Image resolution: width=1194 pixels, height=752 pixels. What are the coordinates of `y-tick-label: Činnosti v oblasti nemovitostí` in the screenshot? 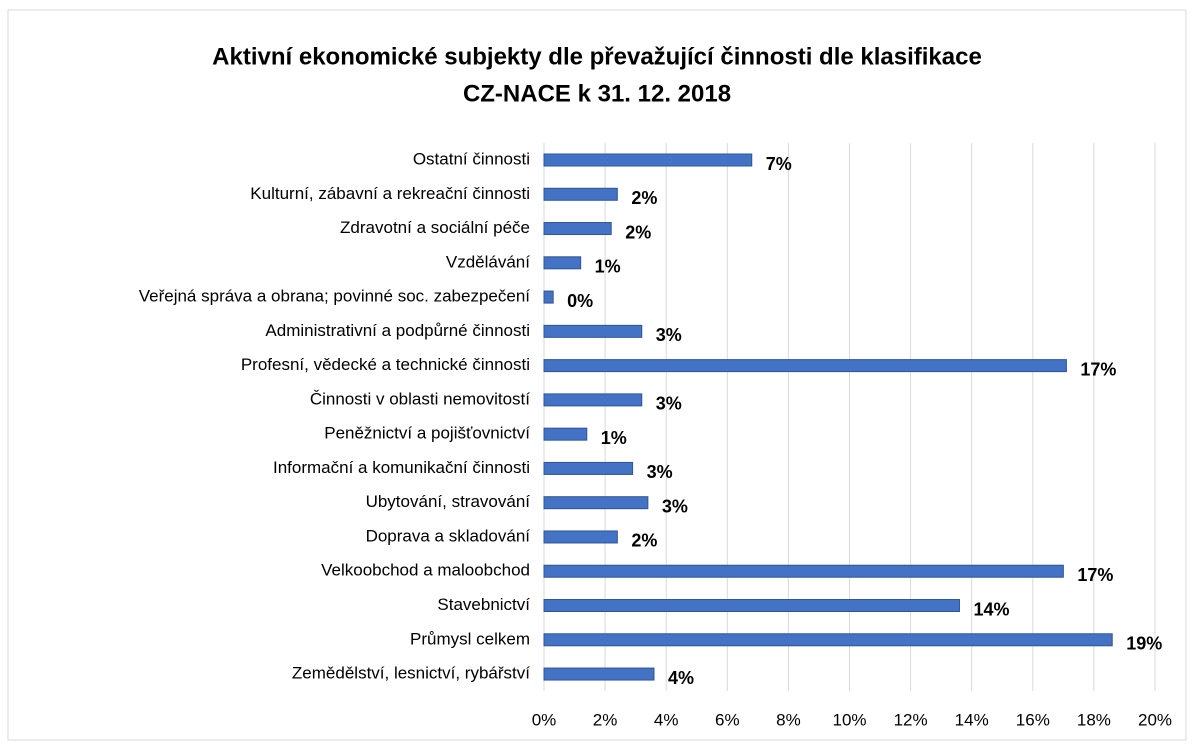 It's located at (420, 398).